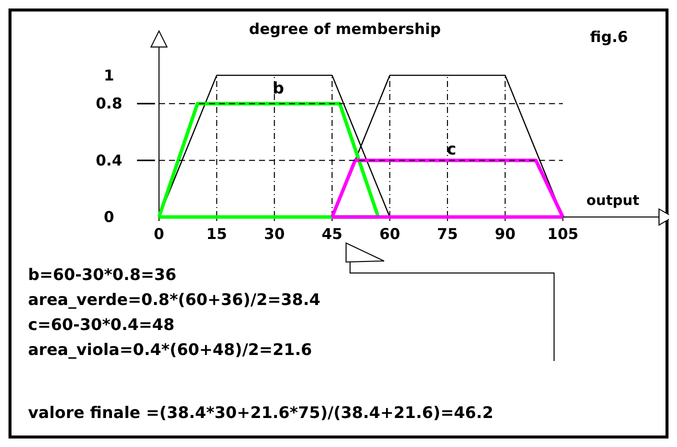 The width and height of the screenshot is (677, 447). Describe the element at coordinates (345, 29) in the screenshot. I see `y-axis-title: degree of membership` at that location.